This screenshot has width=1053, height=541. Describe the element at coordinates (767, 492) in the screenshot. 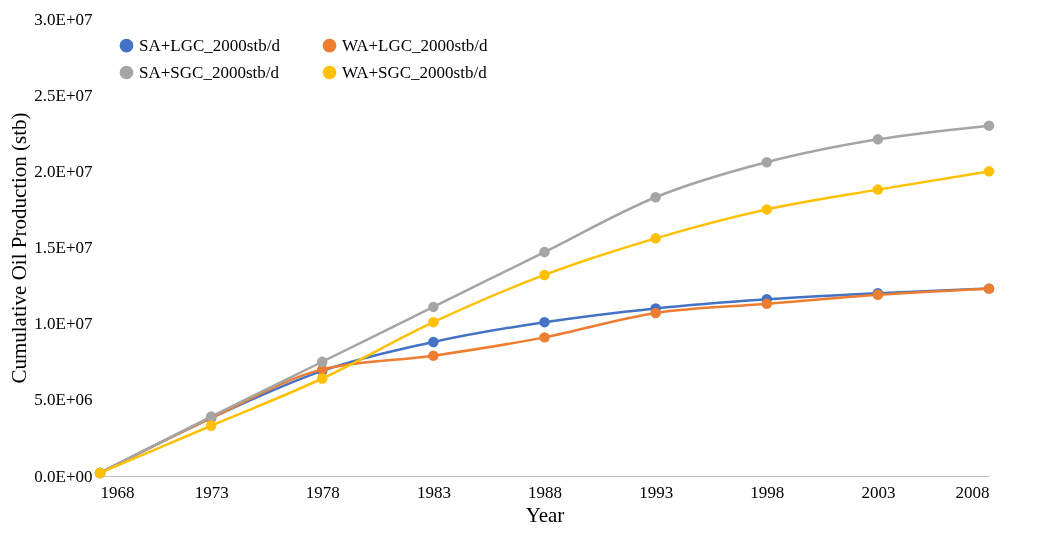

I see `x-tick-label: 1998` at that location.